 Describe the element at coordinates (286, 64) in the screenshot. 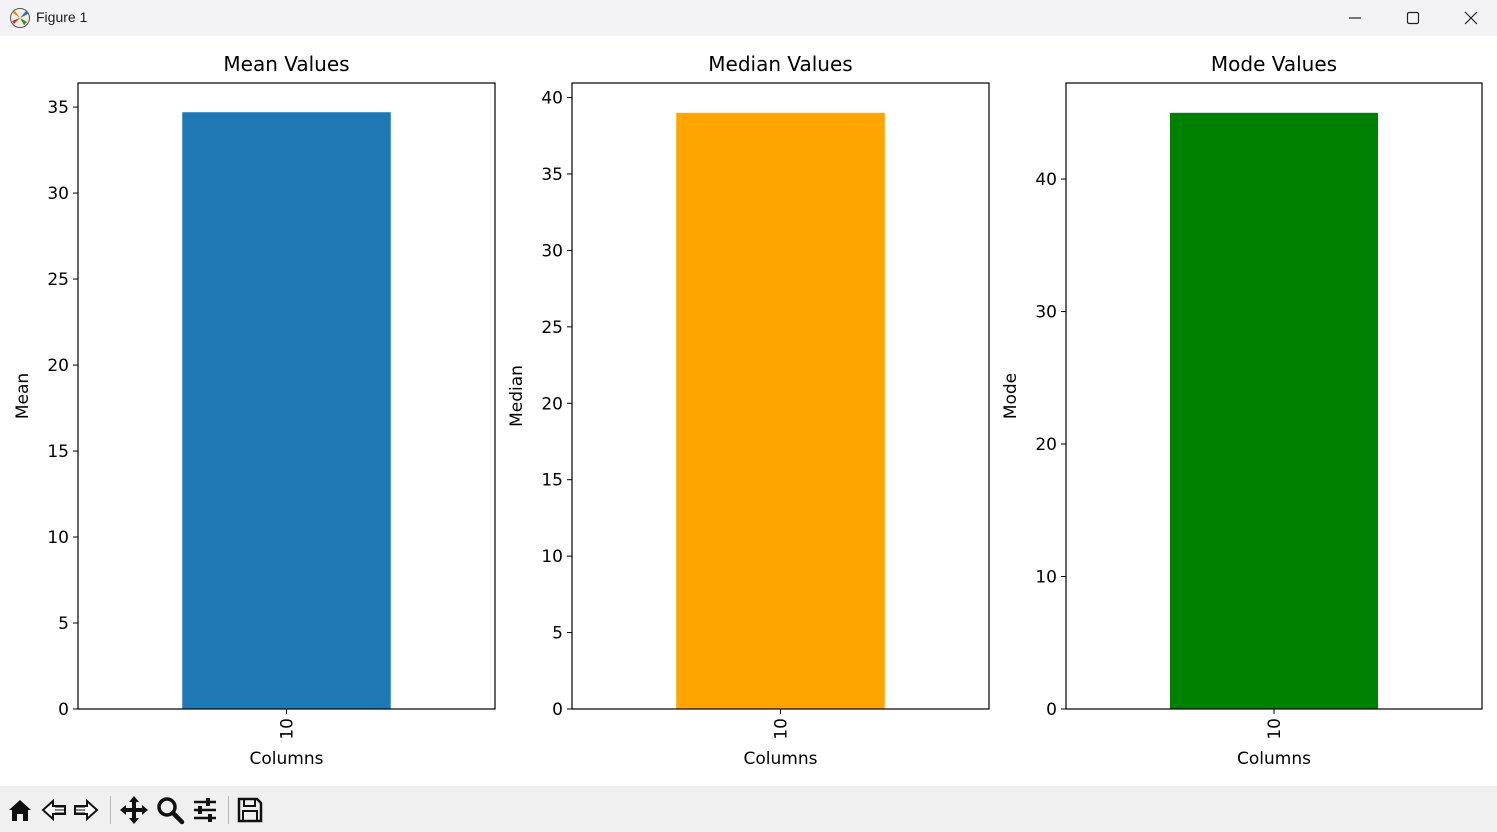

I see `chart-title: Mean Values` at that location.